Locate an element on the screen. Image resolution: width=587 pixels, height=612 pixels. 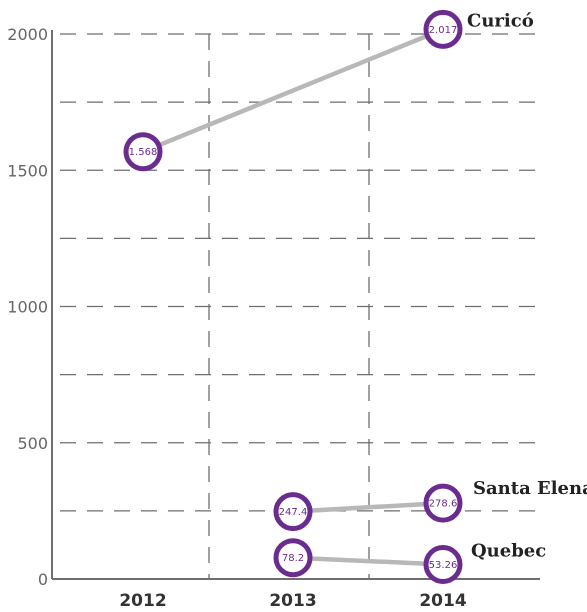
series-name-label: Quebec is located at coordinates (508, 550).